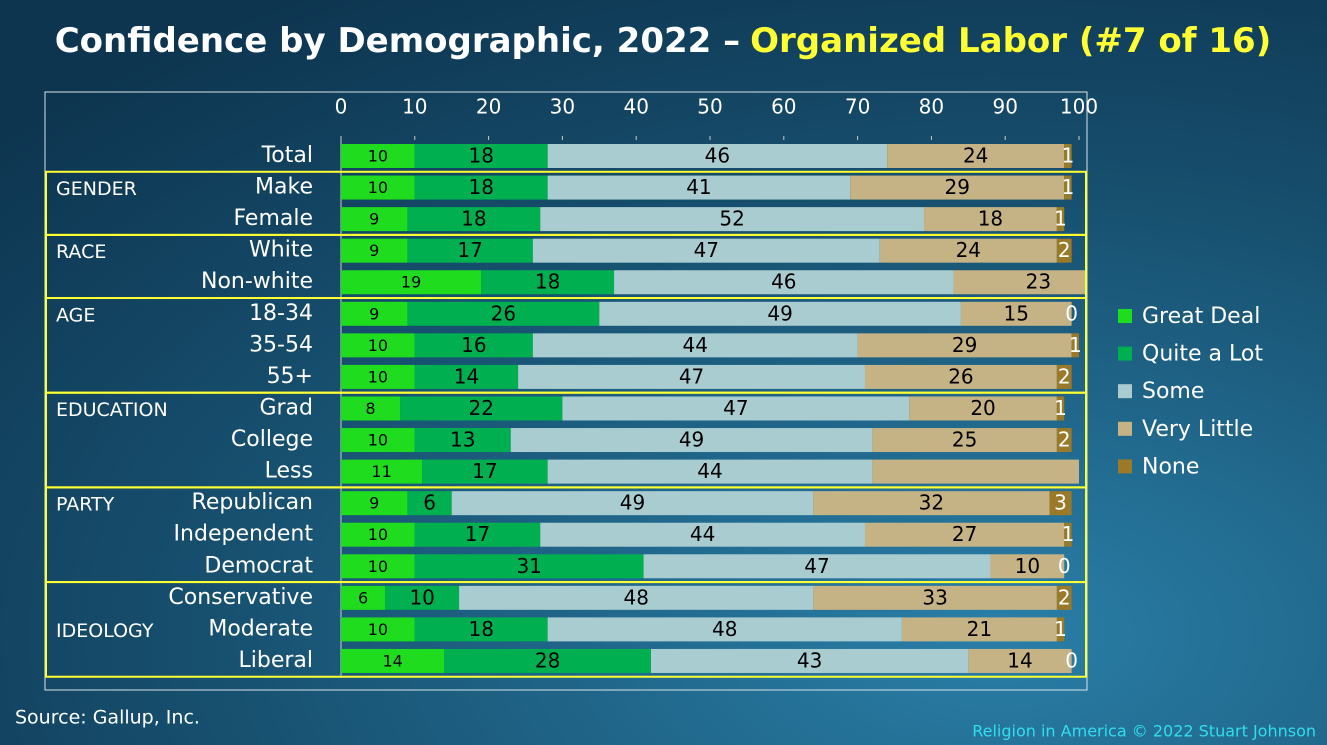  What do you see at coordinates (809, 660) in the screenshot?
I see `data-label: 43` at bounding box center [809, 660].